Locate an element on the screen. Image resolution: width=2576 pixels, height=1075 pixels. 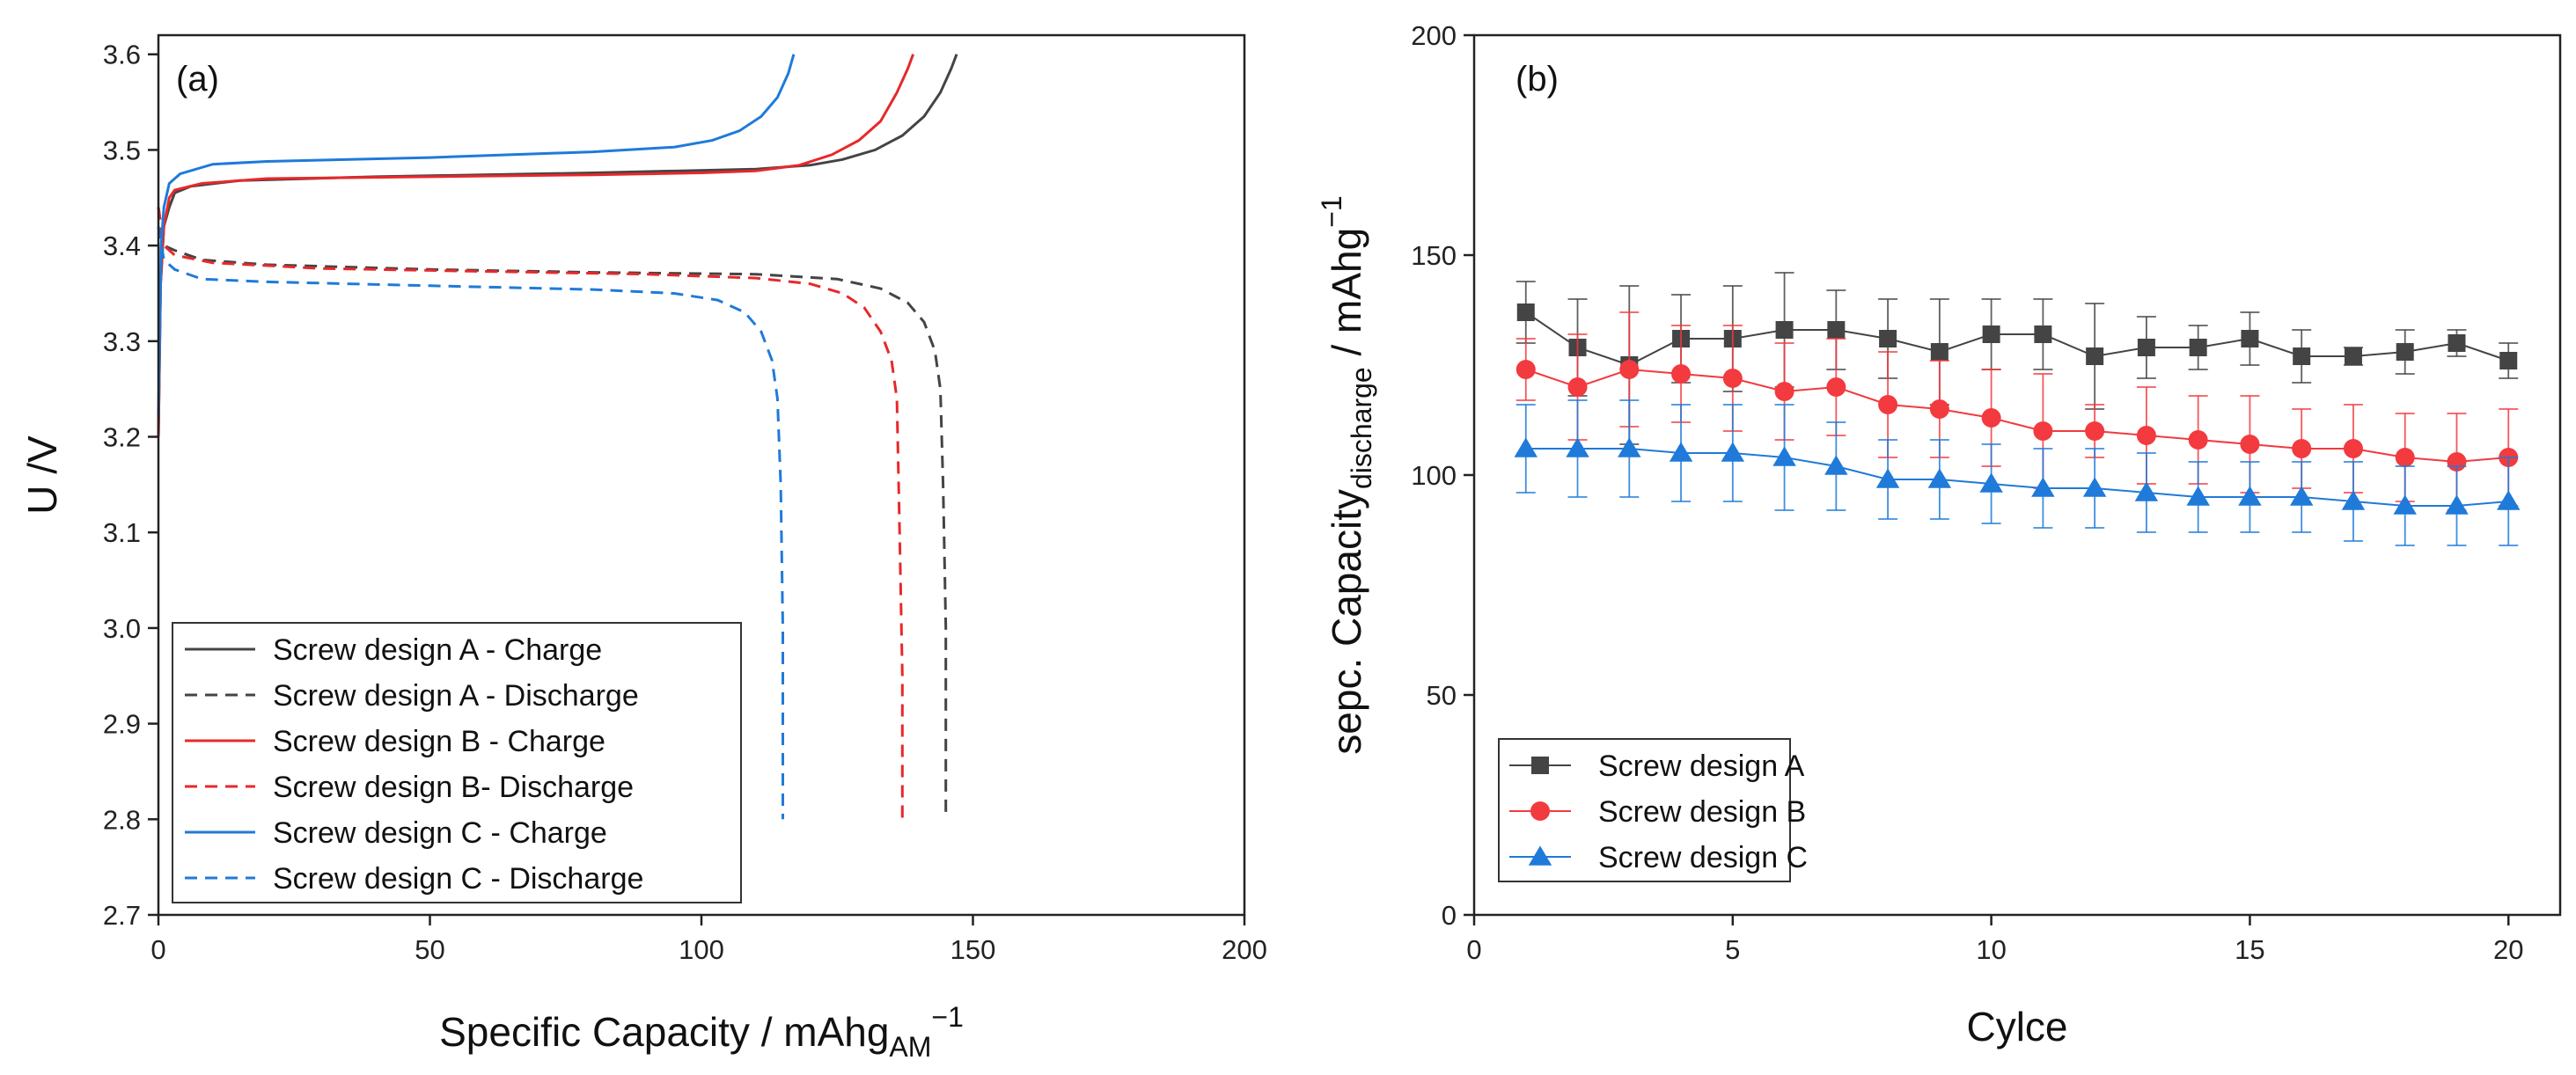
panel-b-legend-label: Screw design C is located at coordinates (1703, 857).